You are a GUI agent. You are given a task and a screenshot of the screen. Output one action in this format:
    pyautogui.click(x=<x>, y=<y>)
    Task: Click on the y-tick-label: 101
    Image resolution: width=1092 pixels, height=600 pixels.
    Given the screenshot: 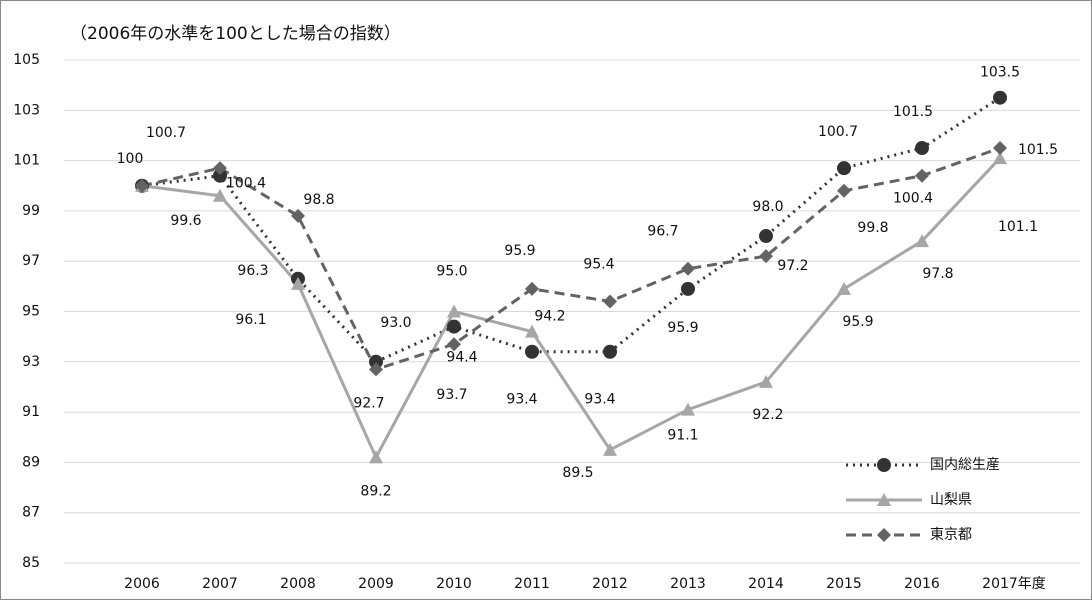 What is the action you would take?
    pyautogui.click(x=26, y=161)
    